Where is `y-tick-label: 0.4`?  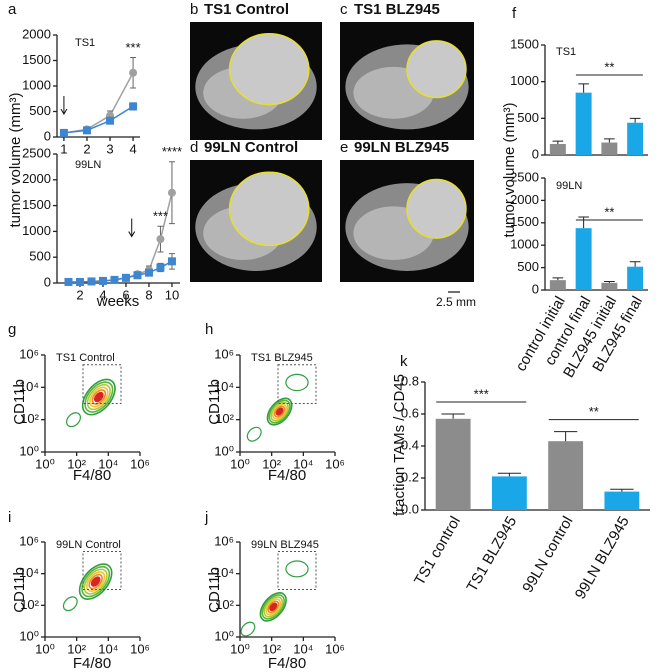
y-tick-label: 0.4 is located at coordinates (410, 444).